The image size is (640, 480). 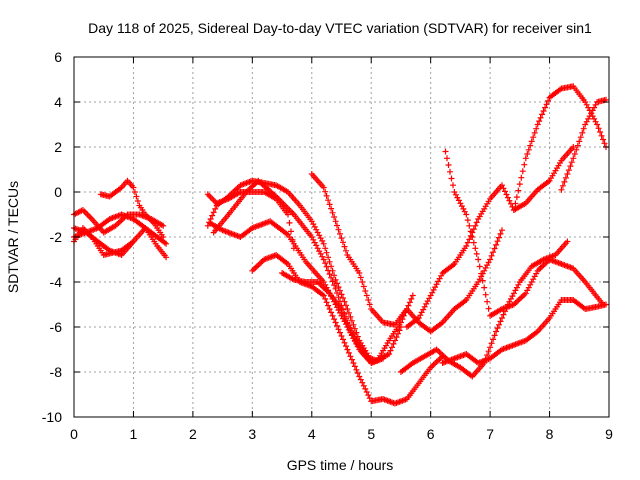 I want to click on x-tick-label: 0, so click(x=74, y=434).